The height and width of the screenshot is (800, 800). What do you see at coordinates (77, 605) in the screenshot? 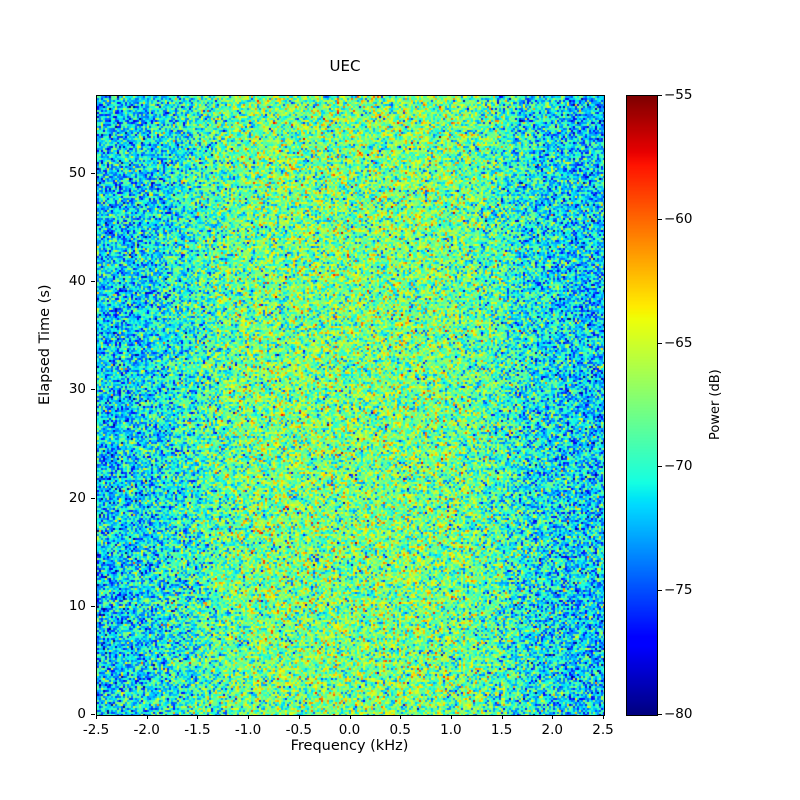
I see `y-tick-label: 10` at bounding box center [77, 605].